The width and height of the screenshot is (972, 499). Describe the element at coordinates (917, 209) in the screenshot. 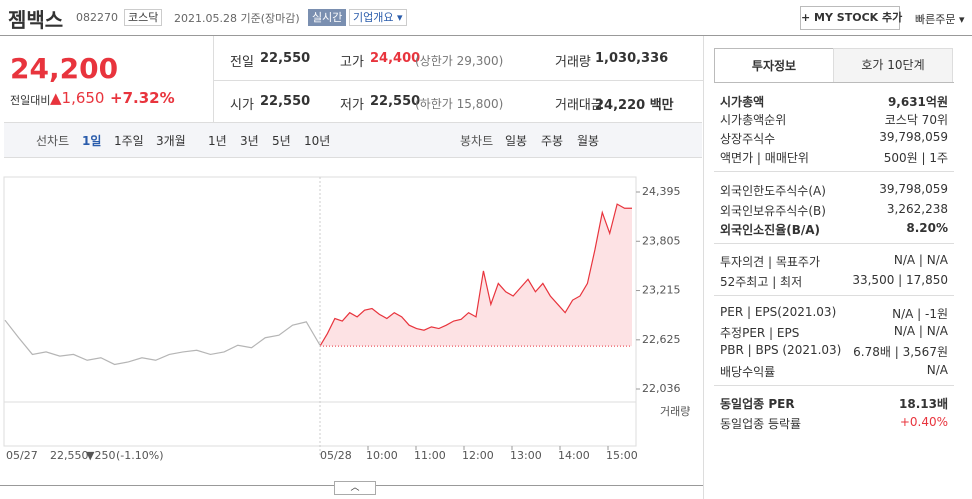

I see `info-value: 3,262,238` at that location.